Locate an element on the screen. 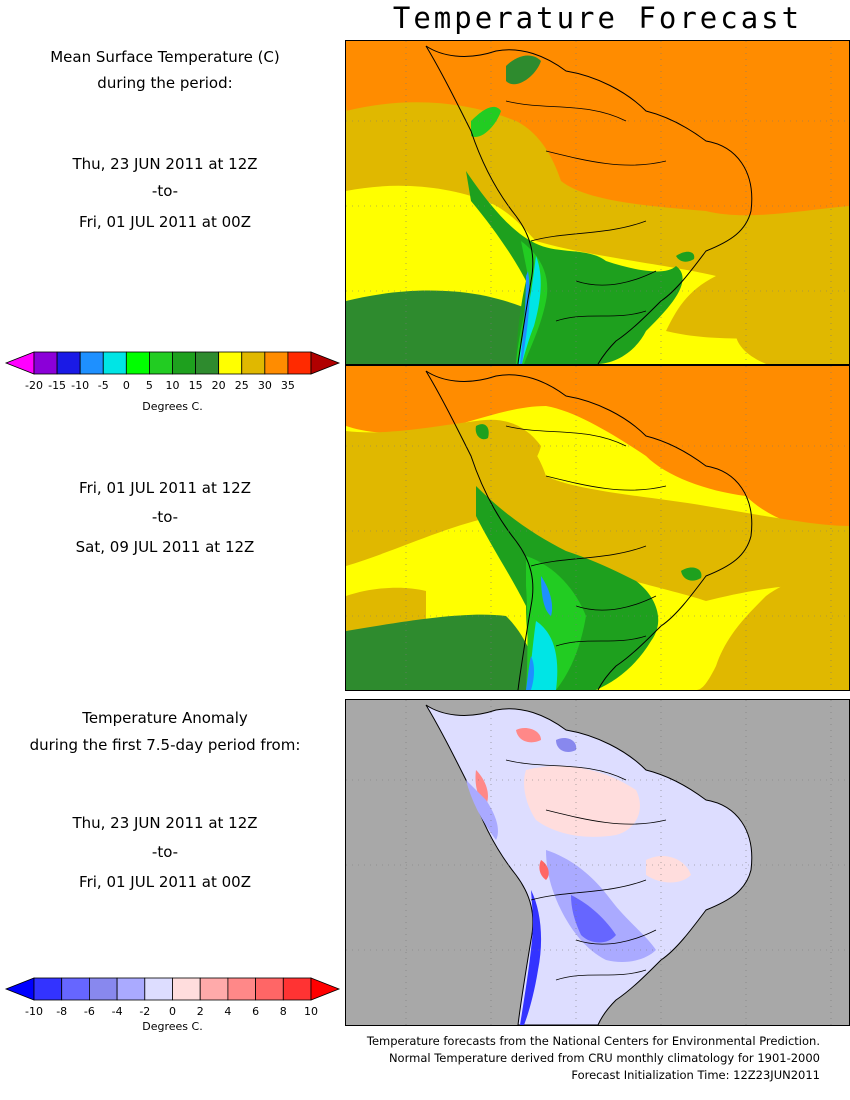 The height and width of the screenshot is (1100, 850). temperature-colorbar-tick-label: 0 is located at coordinates (126, 385).